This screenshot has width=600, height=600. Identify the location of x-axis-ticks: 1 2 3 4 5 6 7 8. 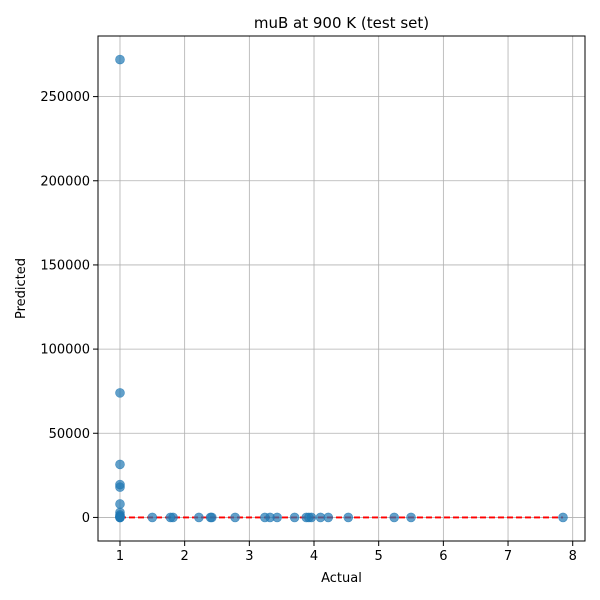
(346, 552).